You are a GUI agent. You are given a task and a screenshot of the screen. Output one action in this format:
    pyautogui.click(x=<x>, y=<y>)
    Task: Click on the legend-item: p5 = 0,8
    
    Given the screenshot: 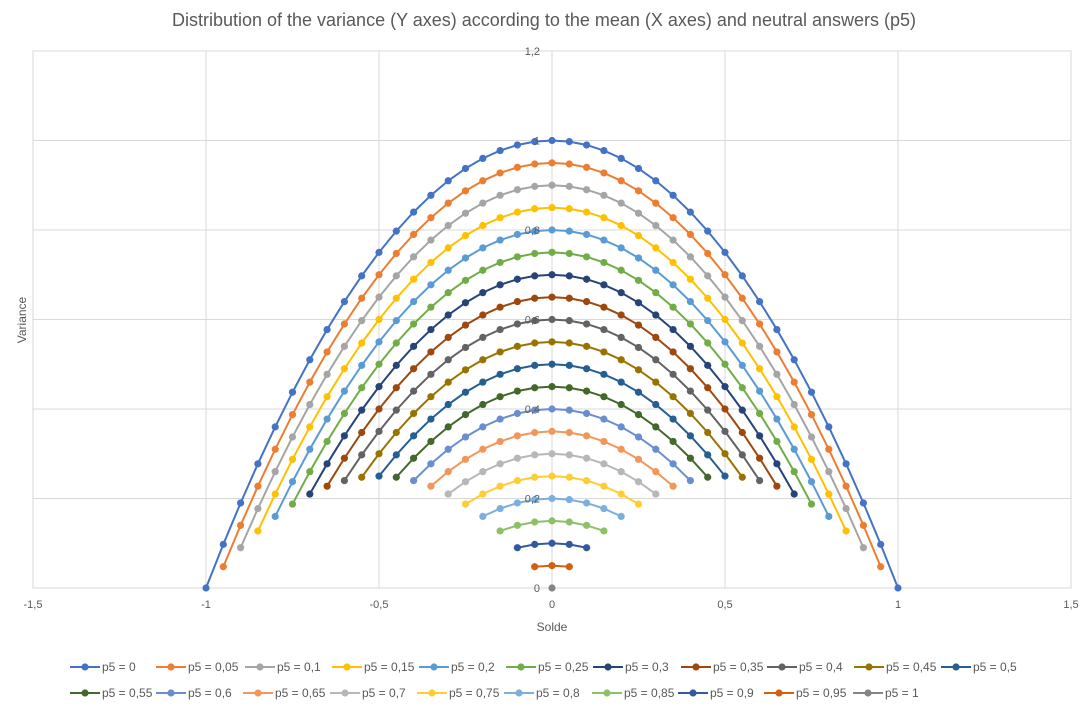 What is the action you would take?
    pyautogui.click(x=542, y=693)
    